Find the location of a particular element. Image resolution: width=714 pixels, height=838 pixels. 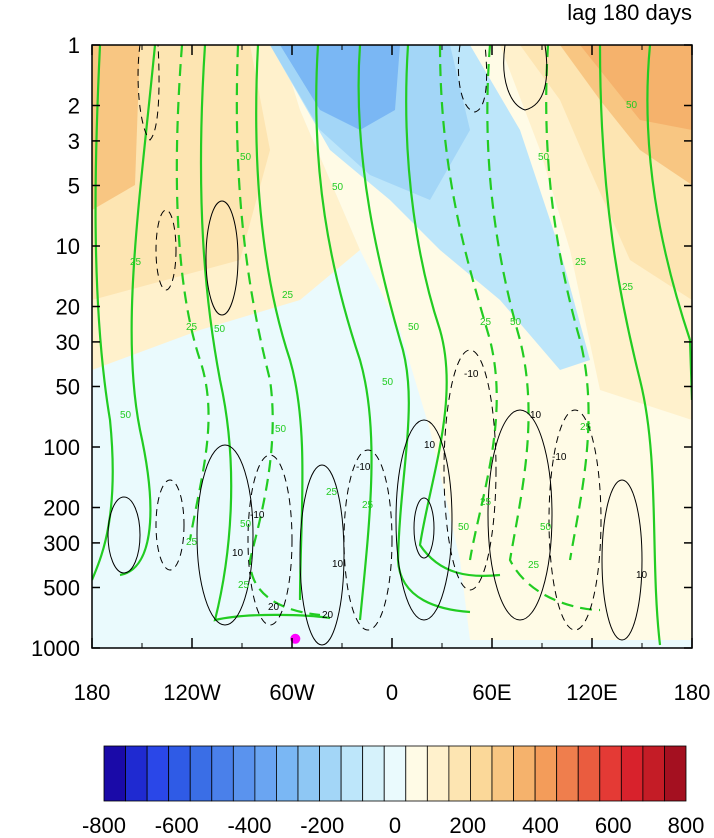

colorbar-labels: -800 -600 -400 -200 0 200 400 600 800 is located at coordinates (393, 825).